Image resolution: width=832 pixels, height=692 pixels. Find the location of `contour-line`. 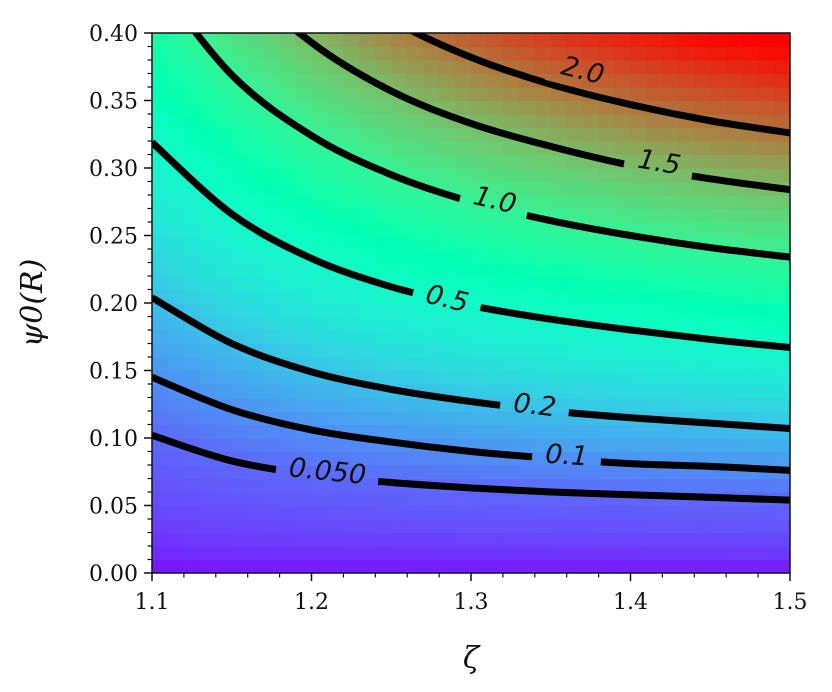

contour-line is located at coordinates (471, 467).